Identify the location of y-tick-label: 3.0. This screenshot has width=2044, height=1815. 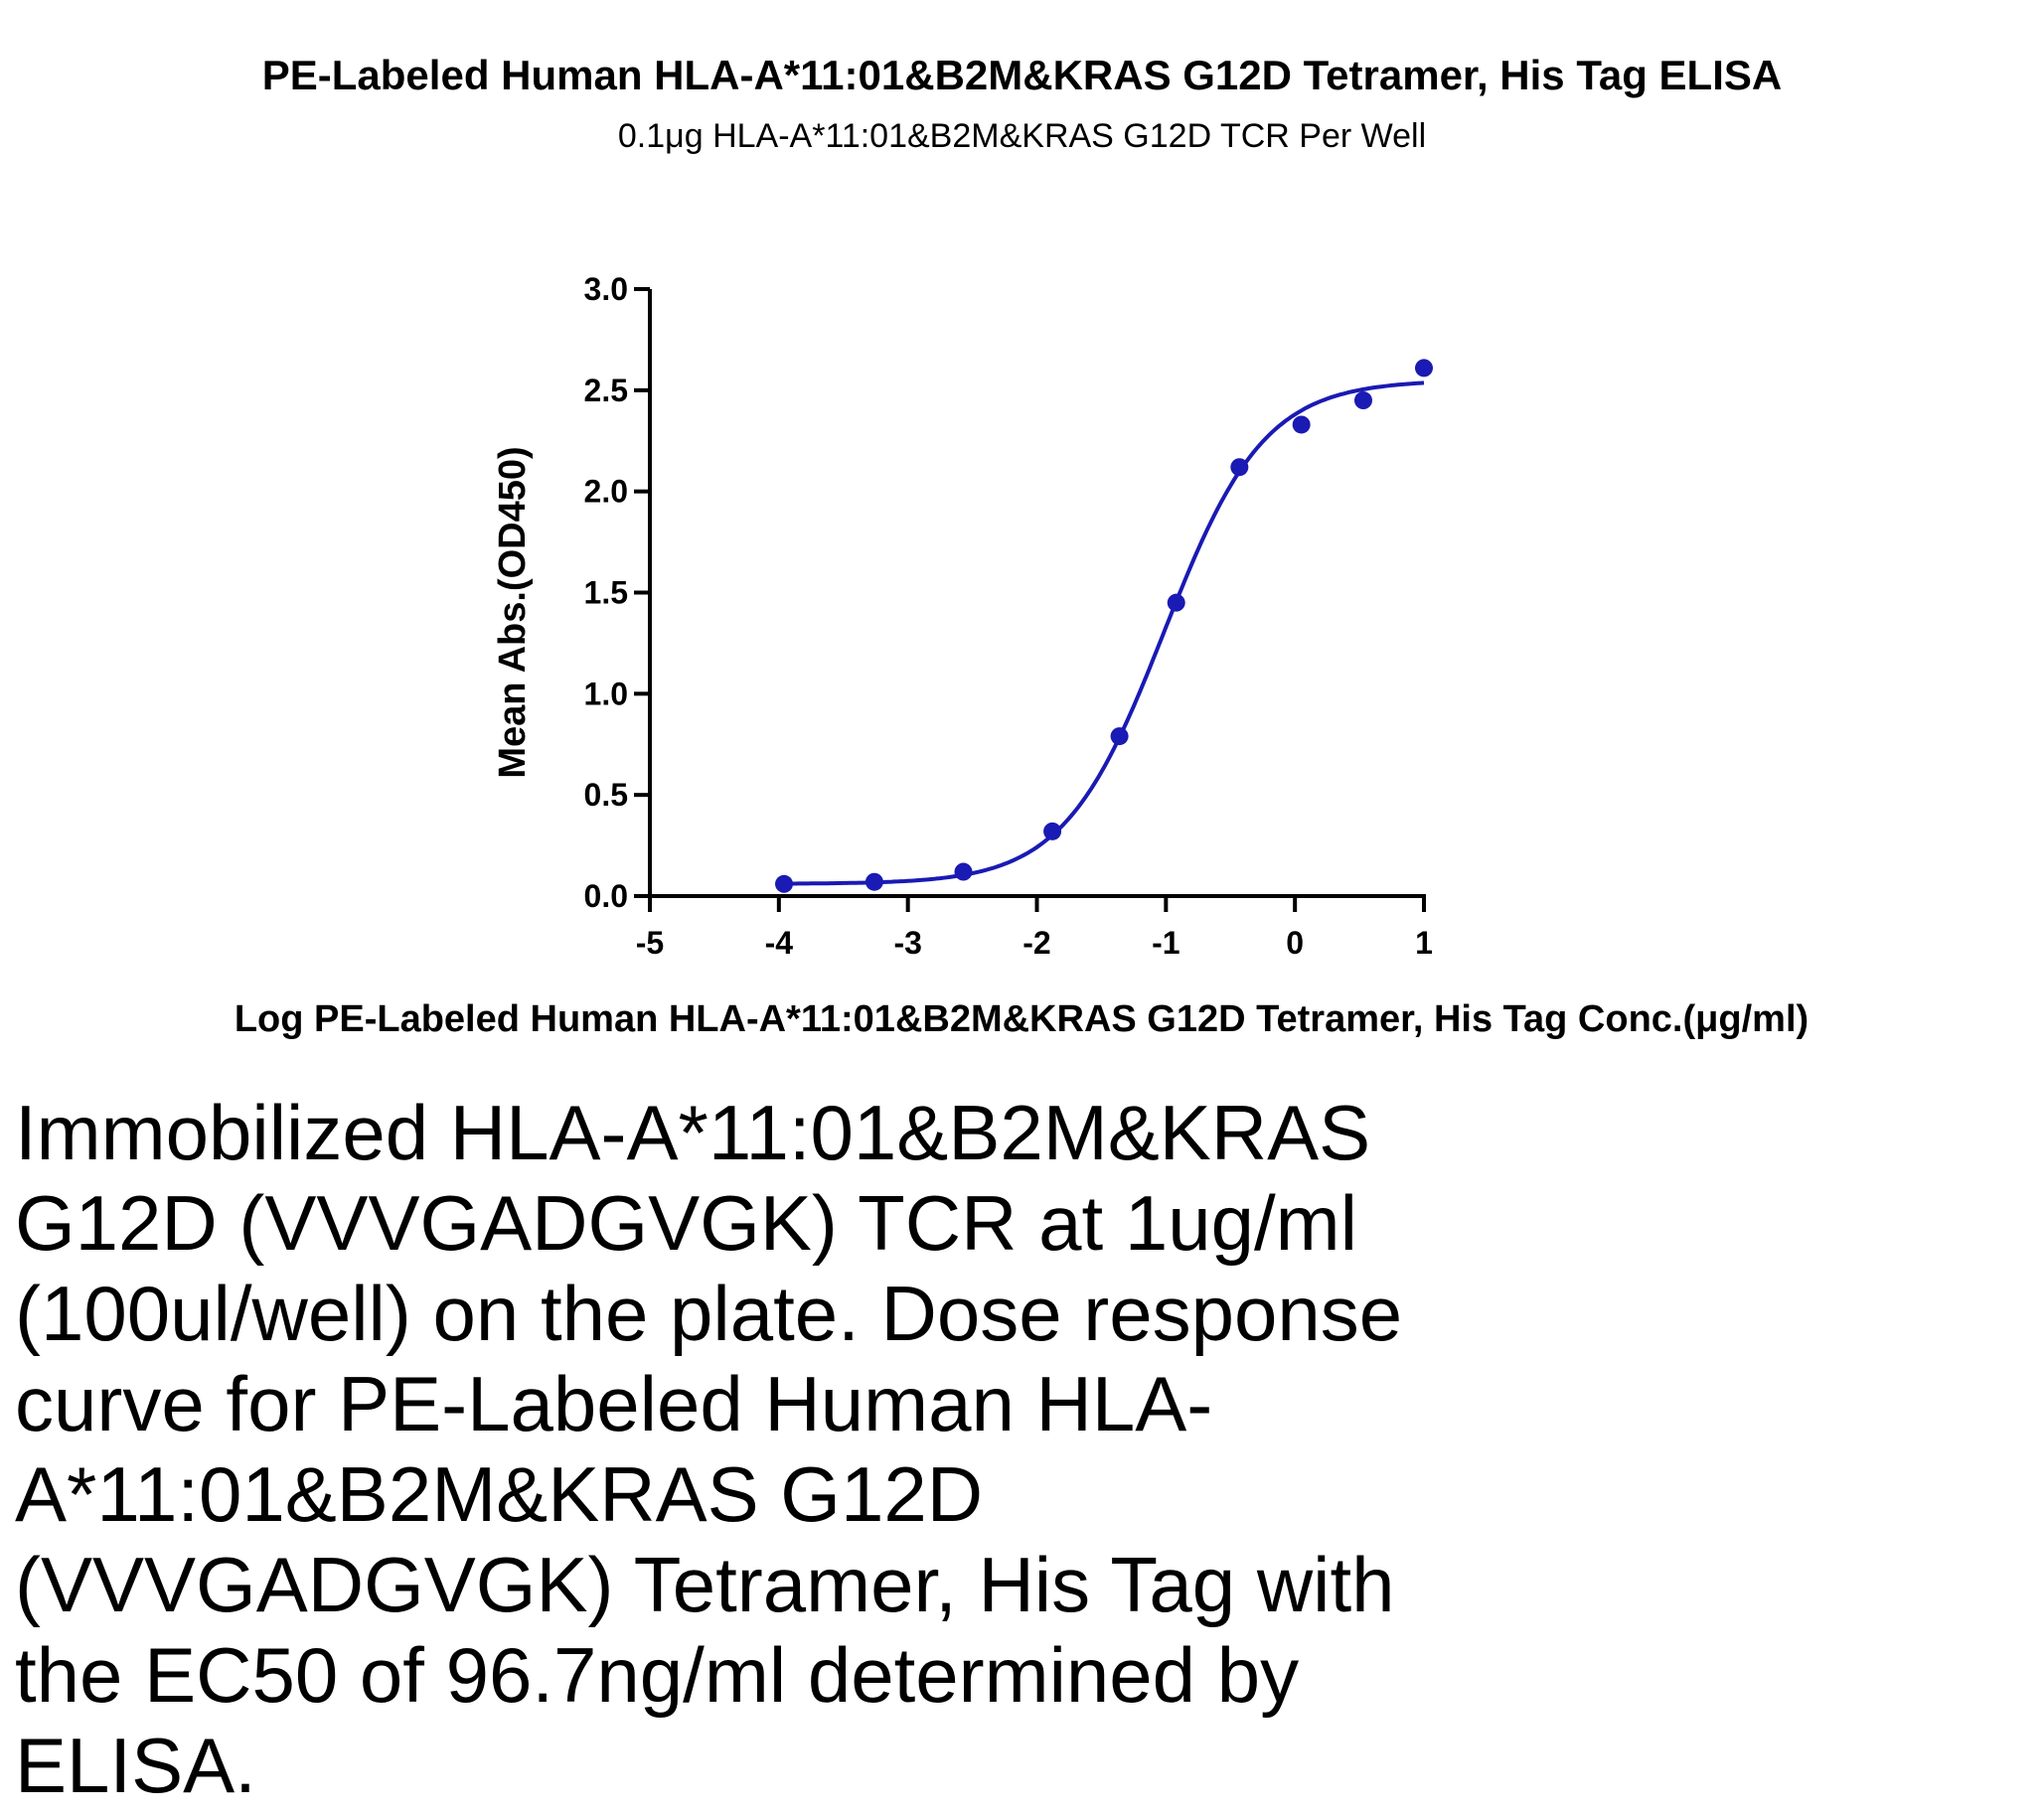
(606, 289).